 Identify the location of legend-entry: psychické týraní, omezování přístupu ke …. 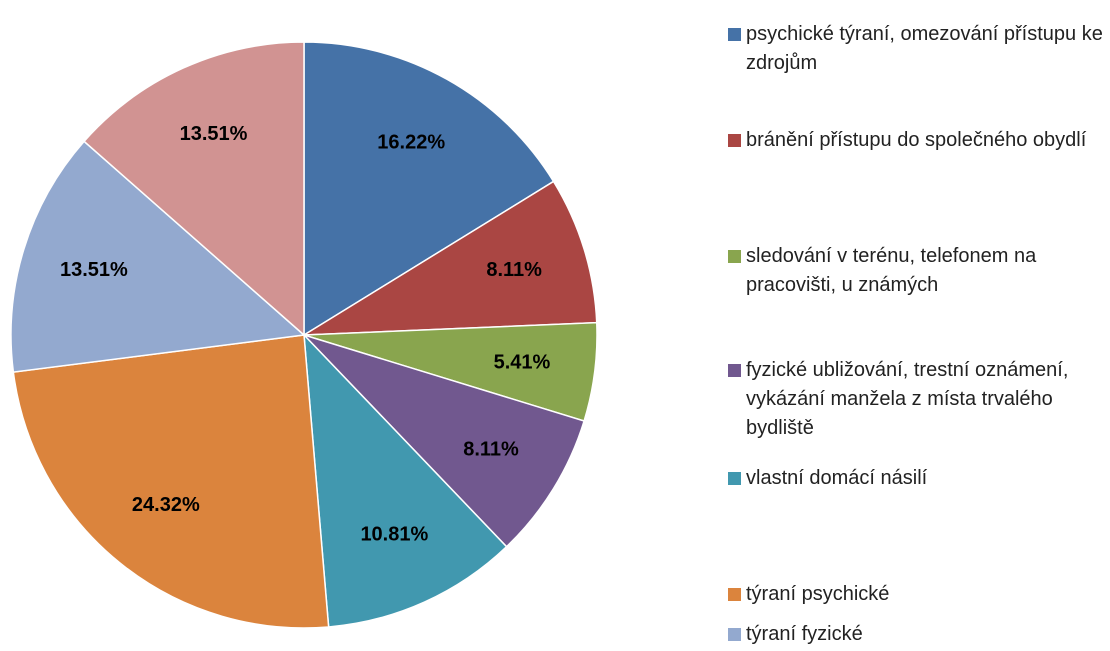
(915, 49).